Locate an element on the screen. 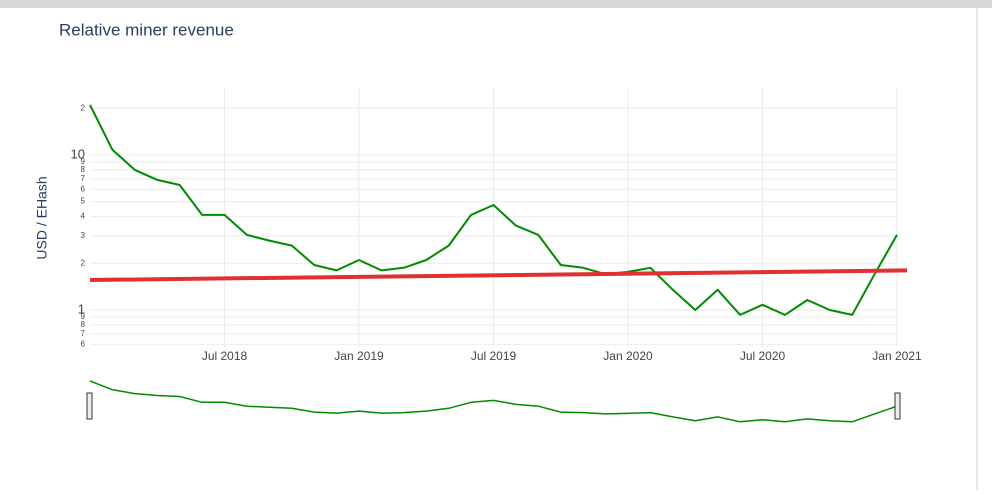 The width and height of the screenshot is (992, 495). y-tick-label: 3 is located at coordinates (83, 235).